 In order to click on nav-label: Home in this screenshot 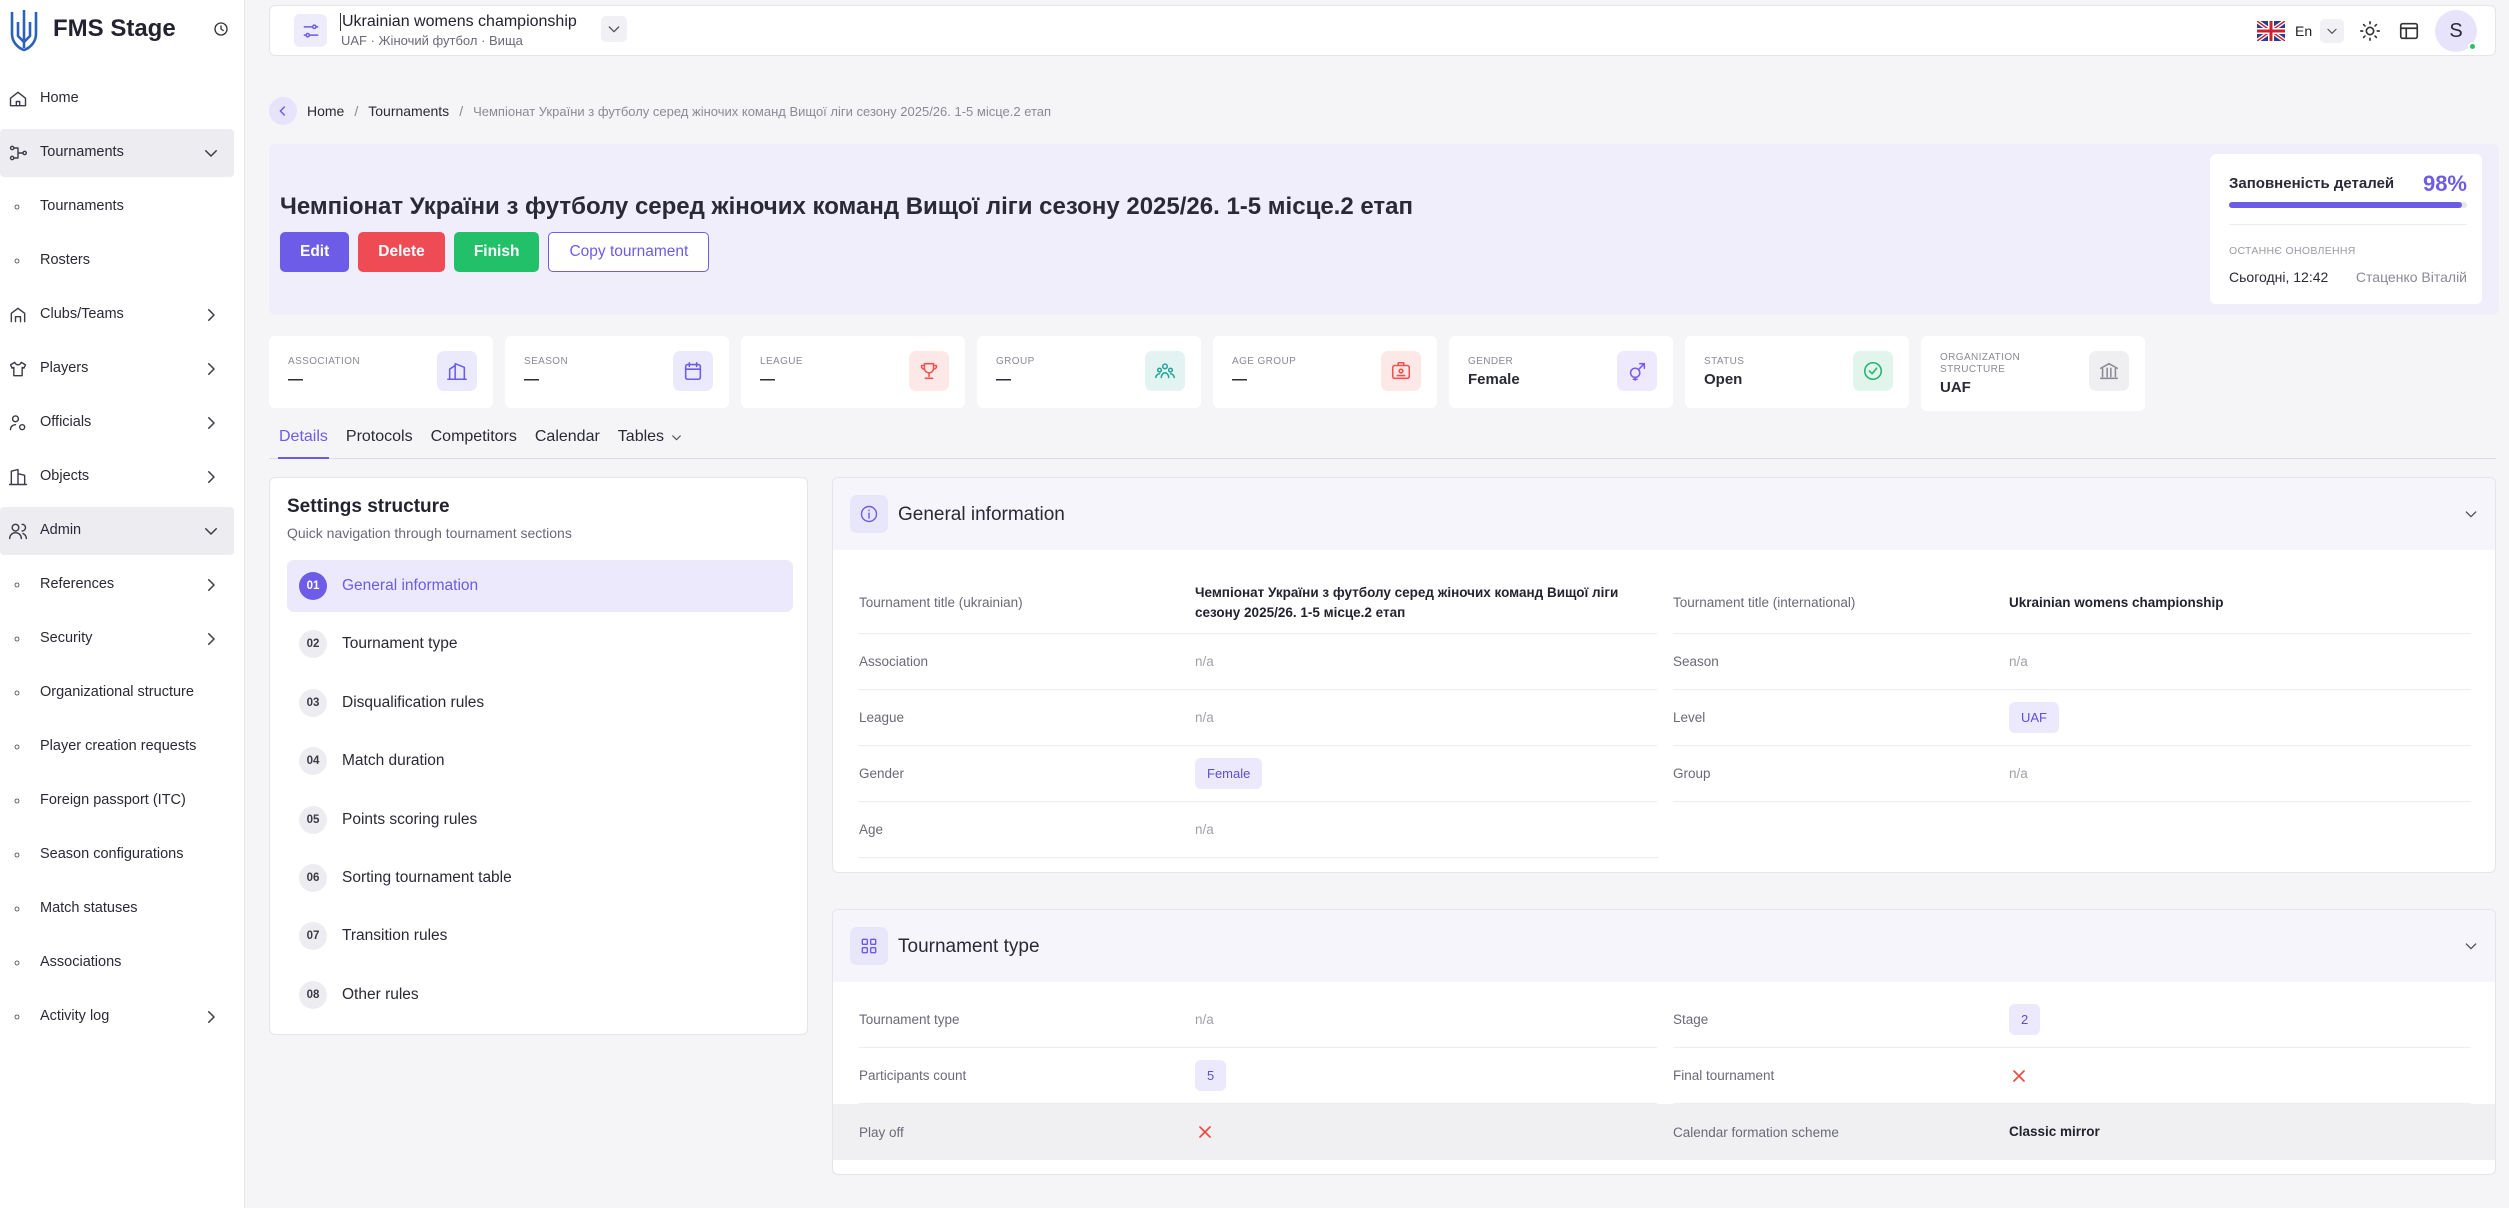, I will do `click(59, 98)`.